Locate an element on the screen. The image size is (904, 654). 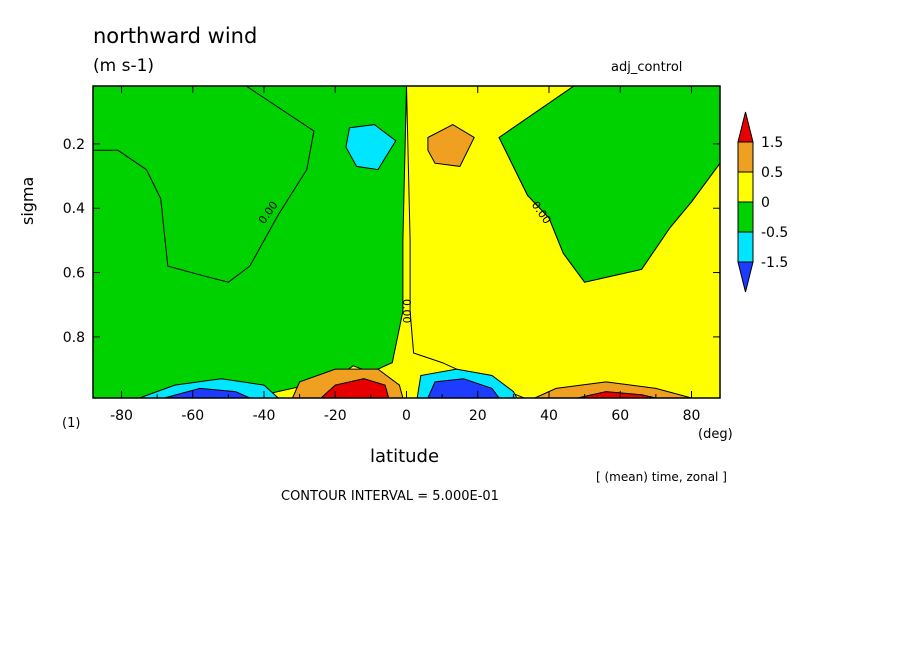
colorbar: 1.5 0.5 0 -0.5 -1.5 is located at coordinates (762, 202).